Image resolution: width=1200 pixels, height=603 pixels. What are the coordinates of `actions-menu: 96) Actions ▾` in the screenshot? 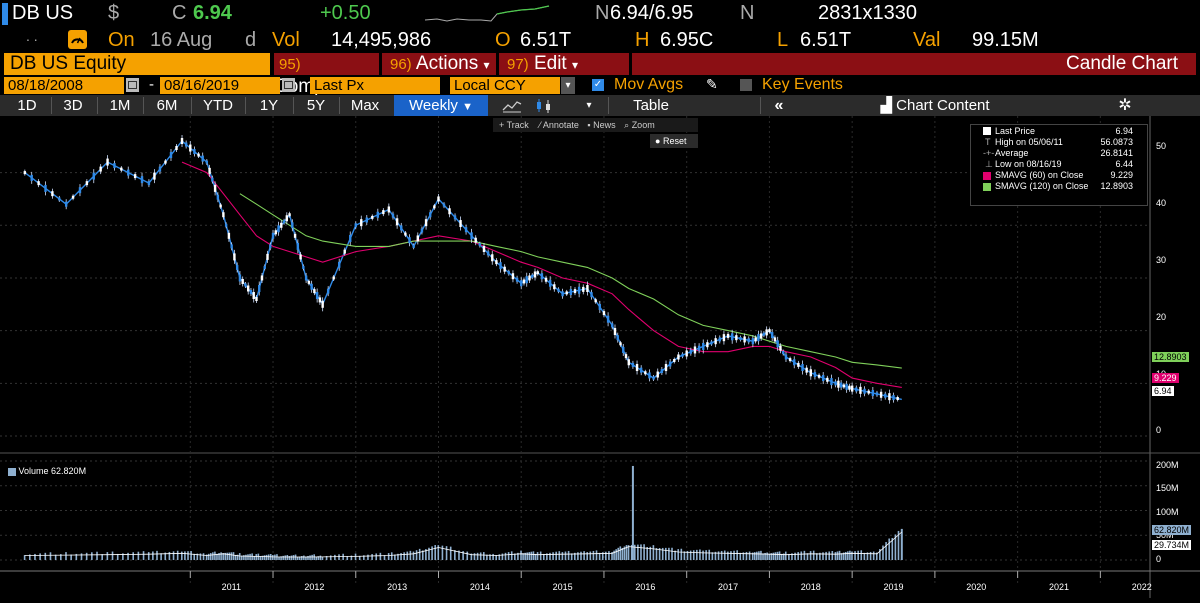 It's located at (439, 64).